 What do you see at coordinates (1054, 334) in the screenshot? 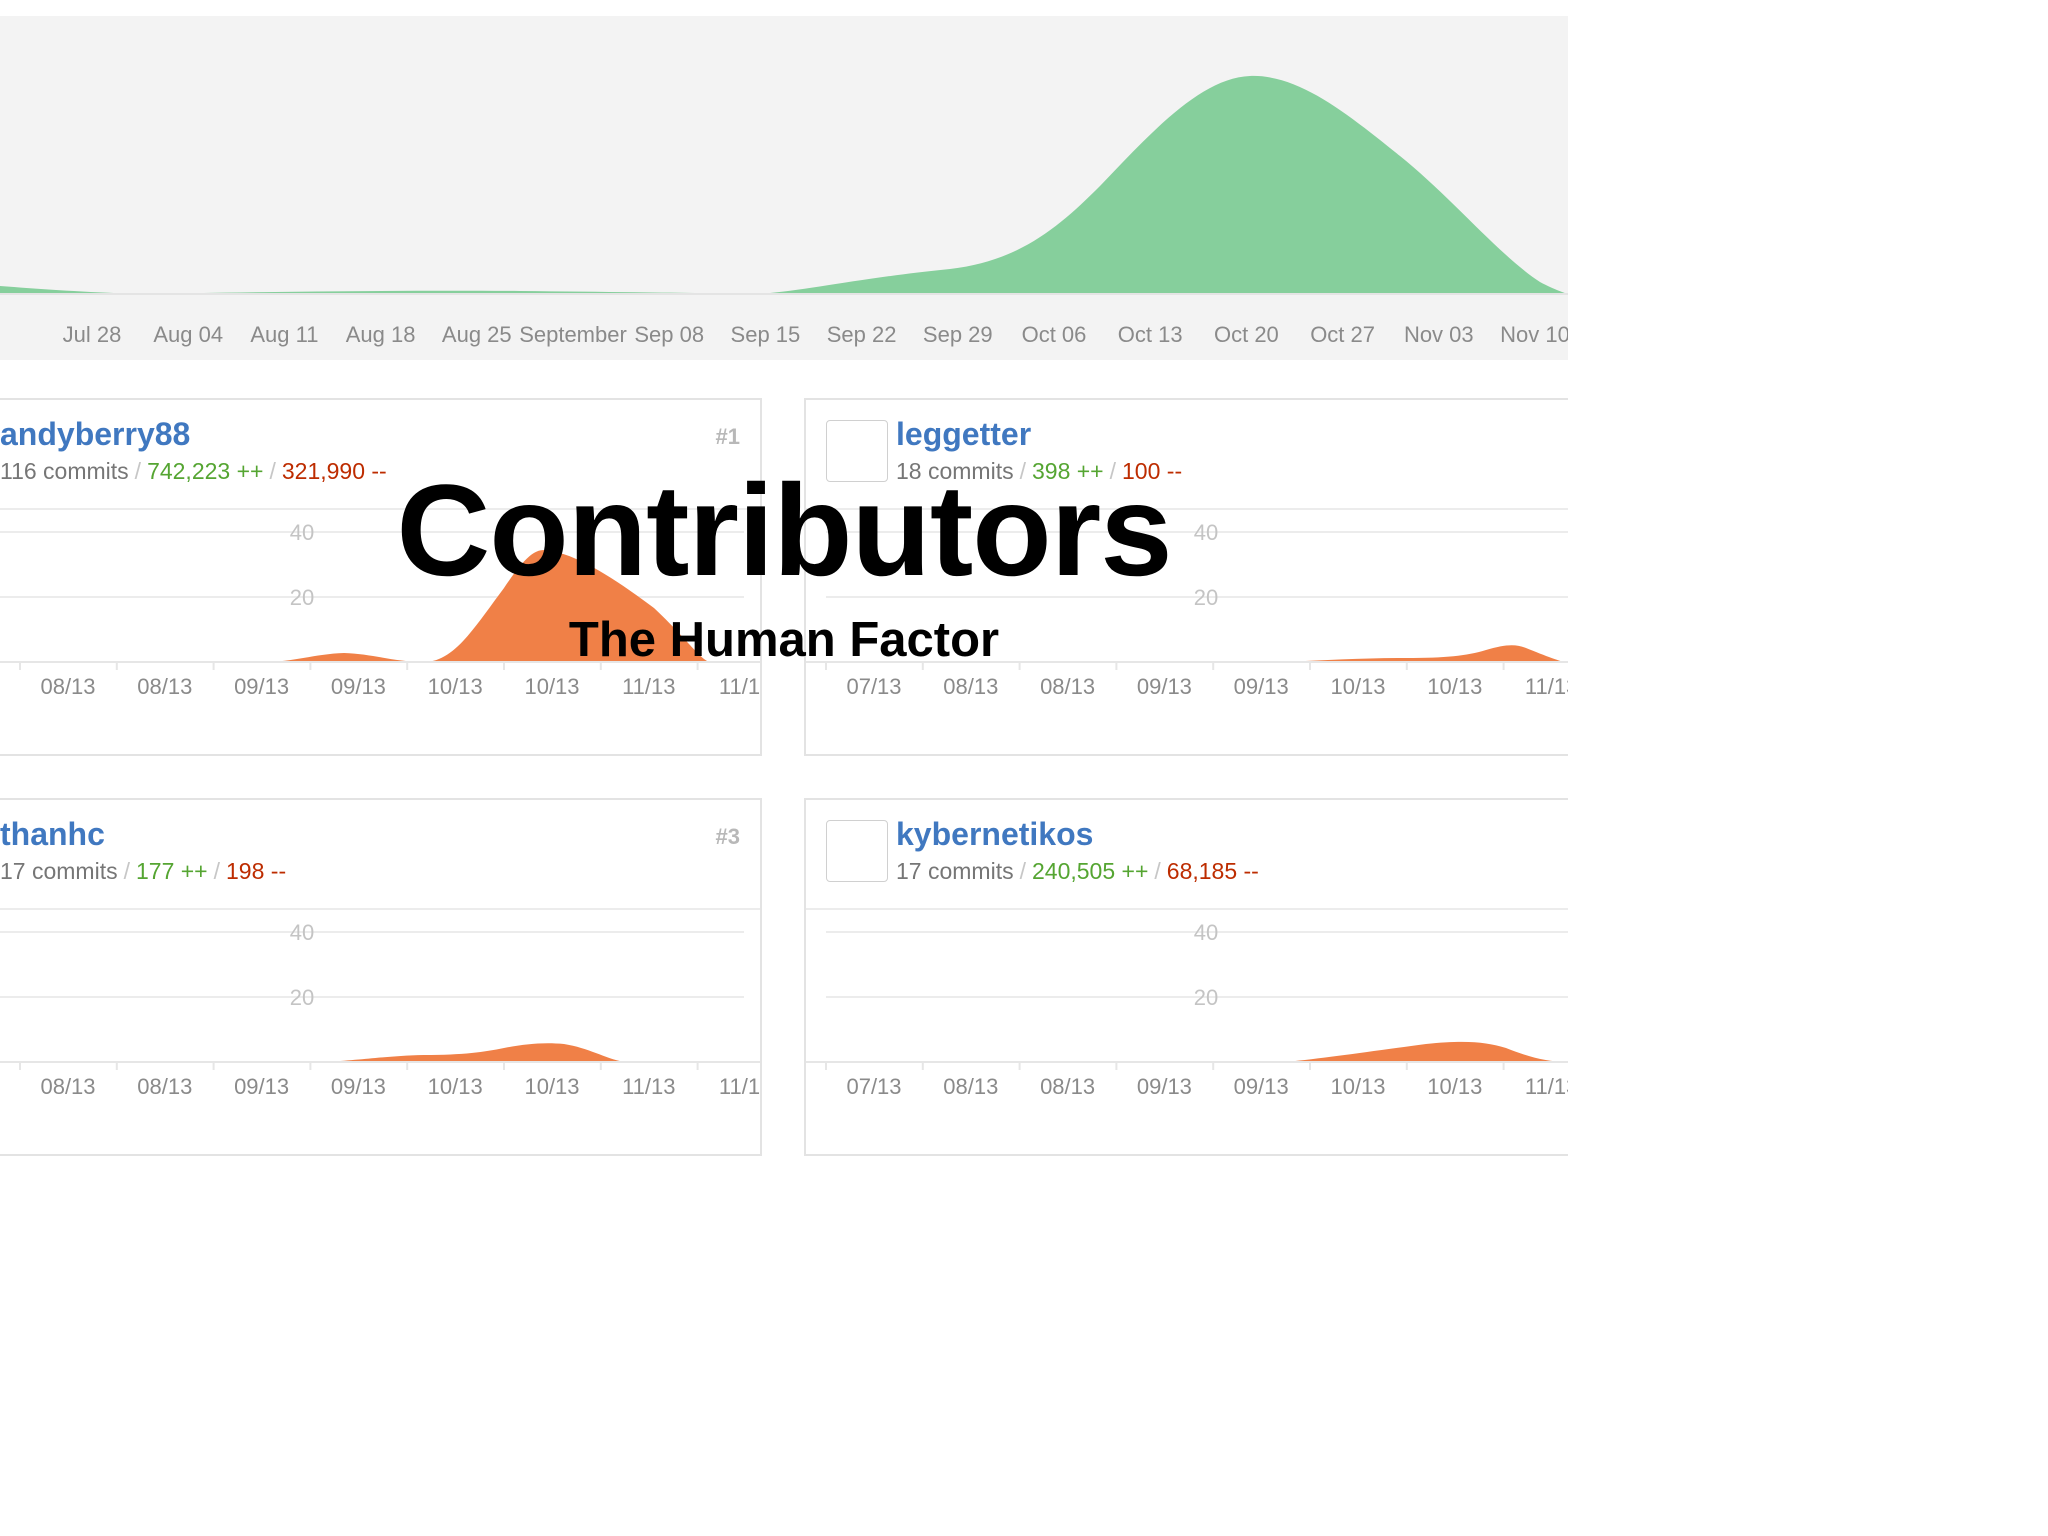
I see `overview-x-label: Oct 06` at bounding box center [1054, 334].